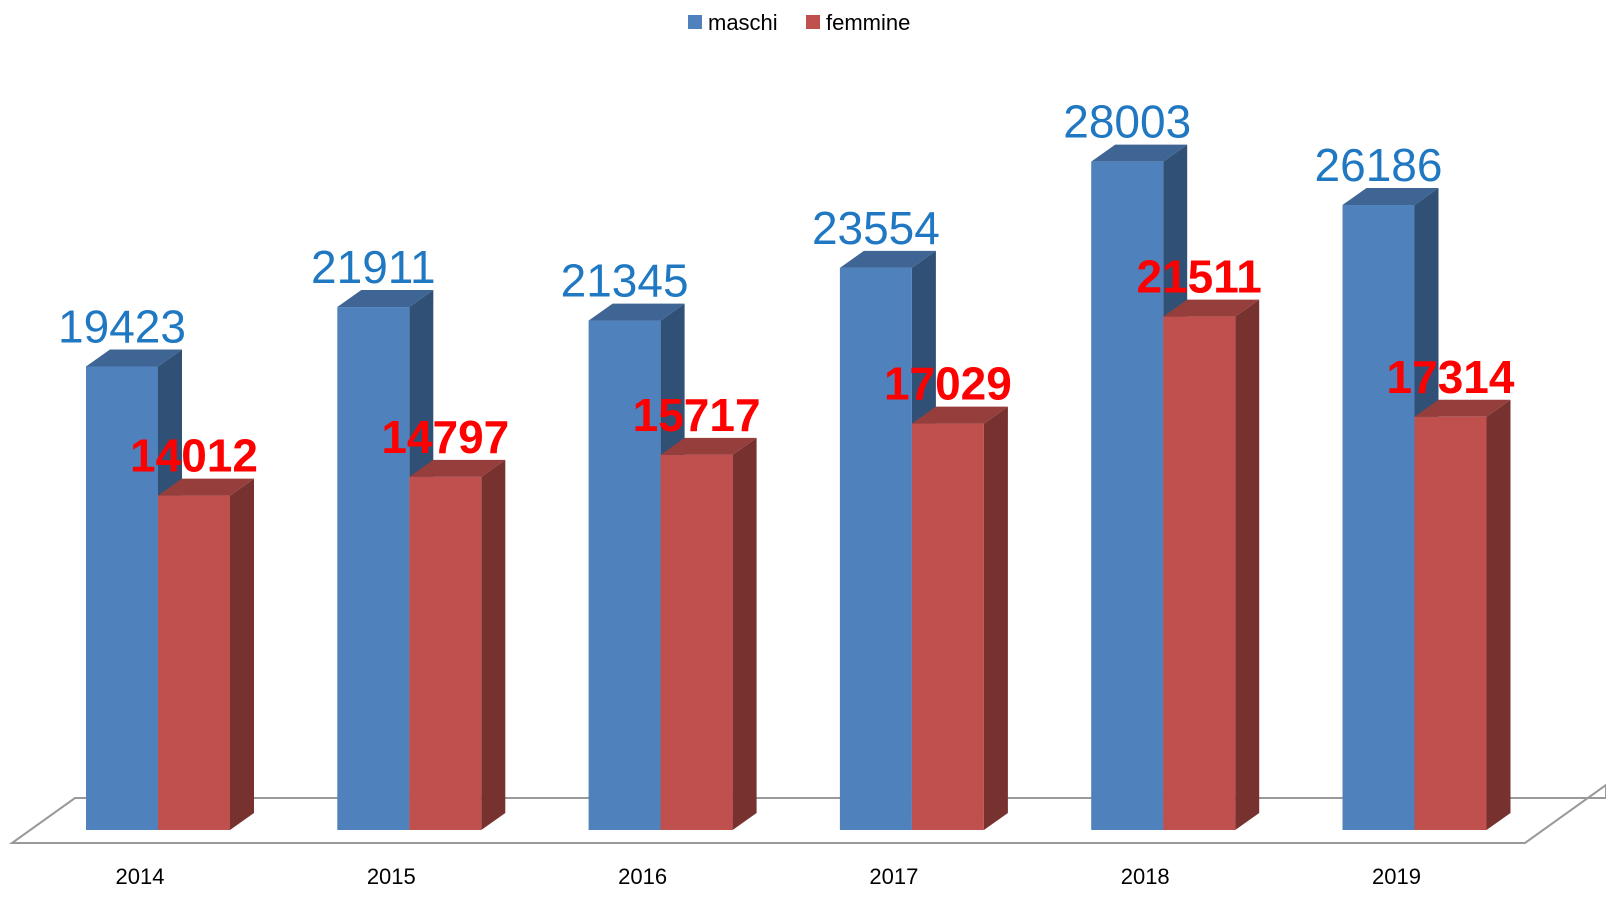  What do you see at coordinates (391, 876) in the screenshot?
I see `x-tick-label: 2015` at bounding box center [391, 876].